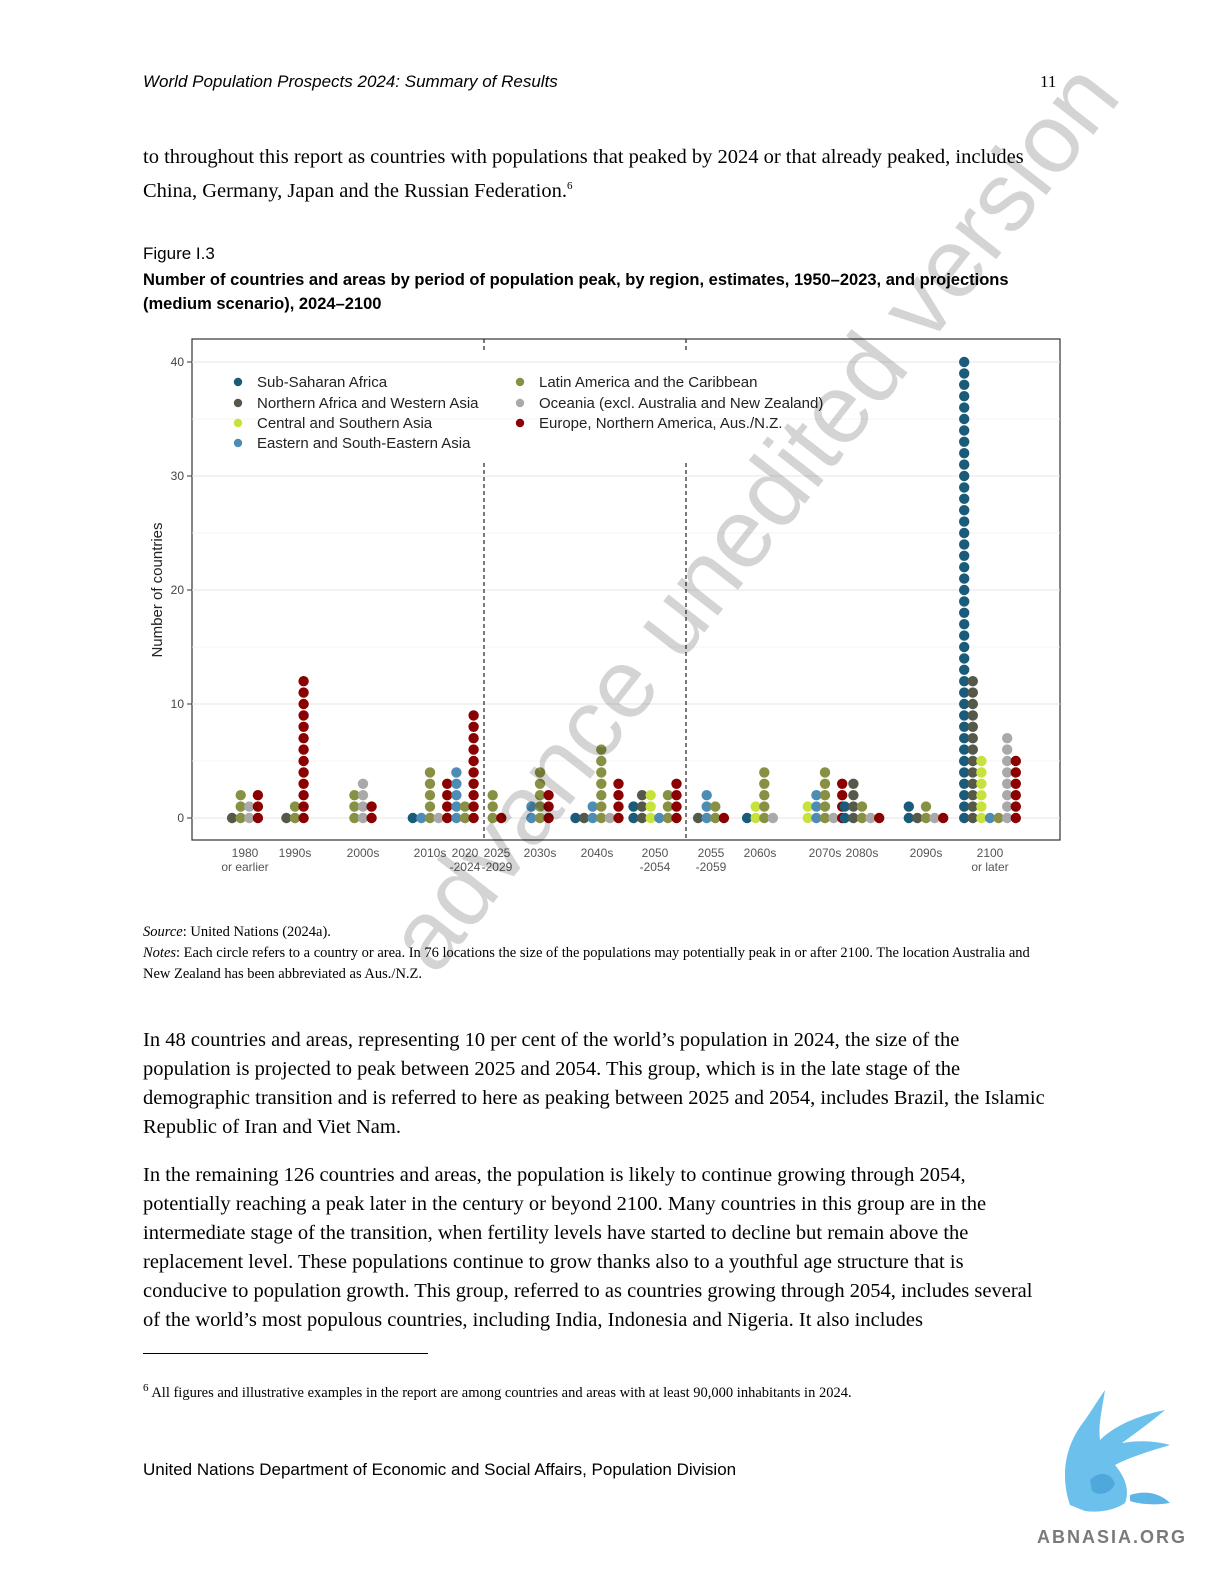 This screenshot has height=1584, width=1224. I want to click on footnote-number: 6, so click(146, 1388).